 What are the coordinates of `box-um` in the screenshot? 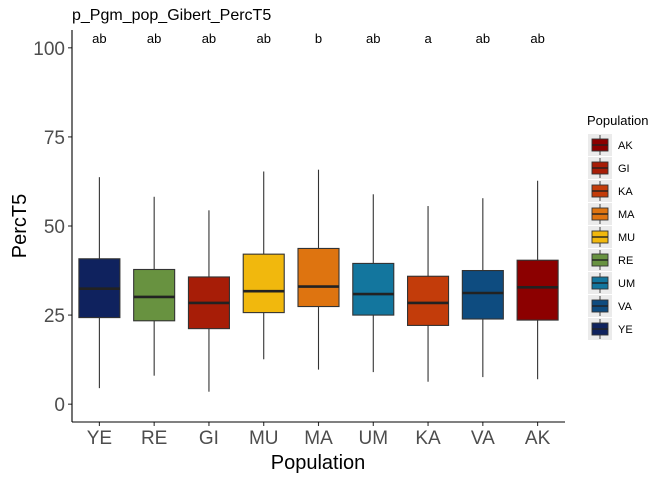 It's located at (373, 283).